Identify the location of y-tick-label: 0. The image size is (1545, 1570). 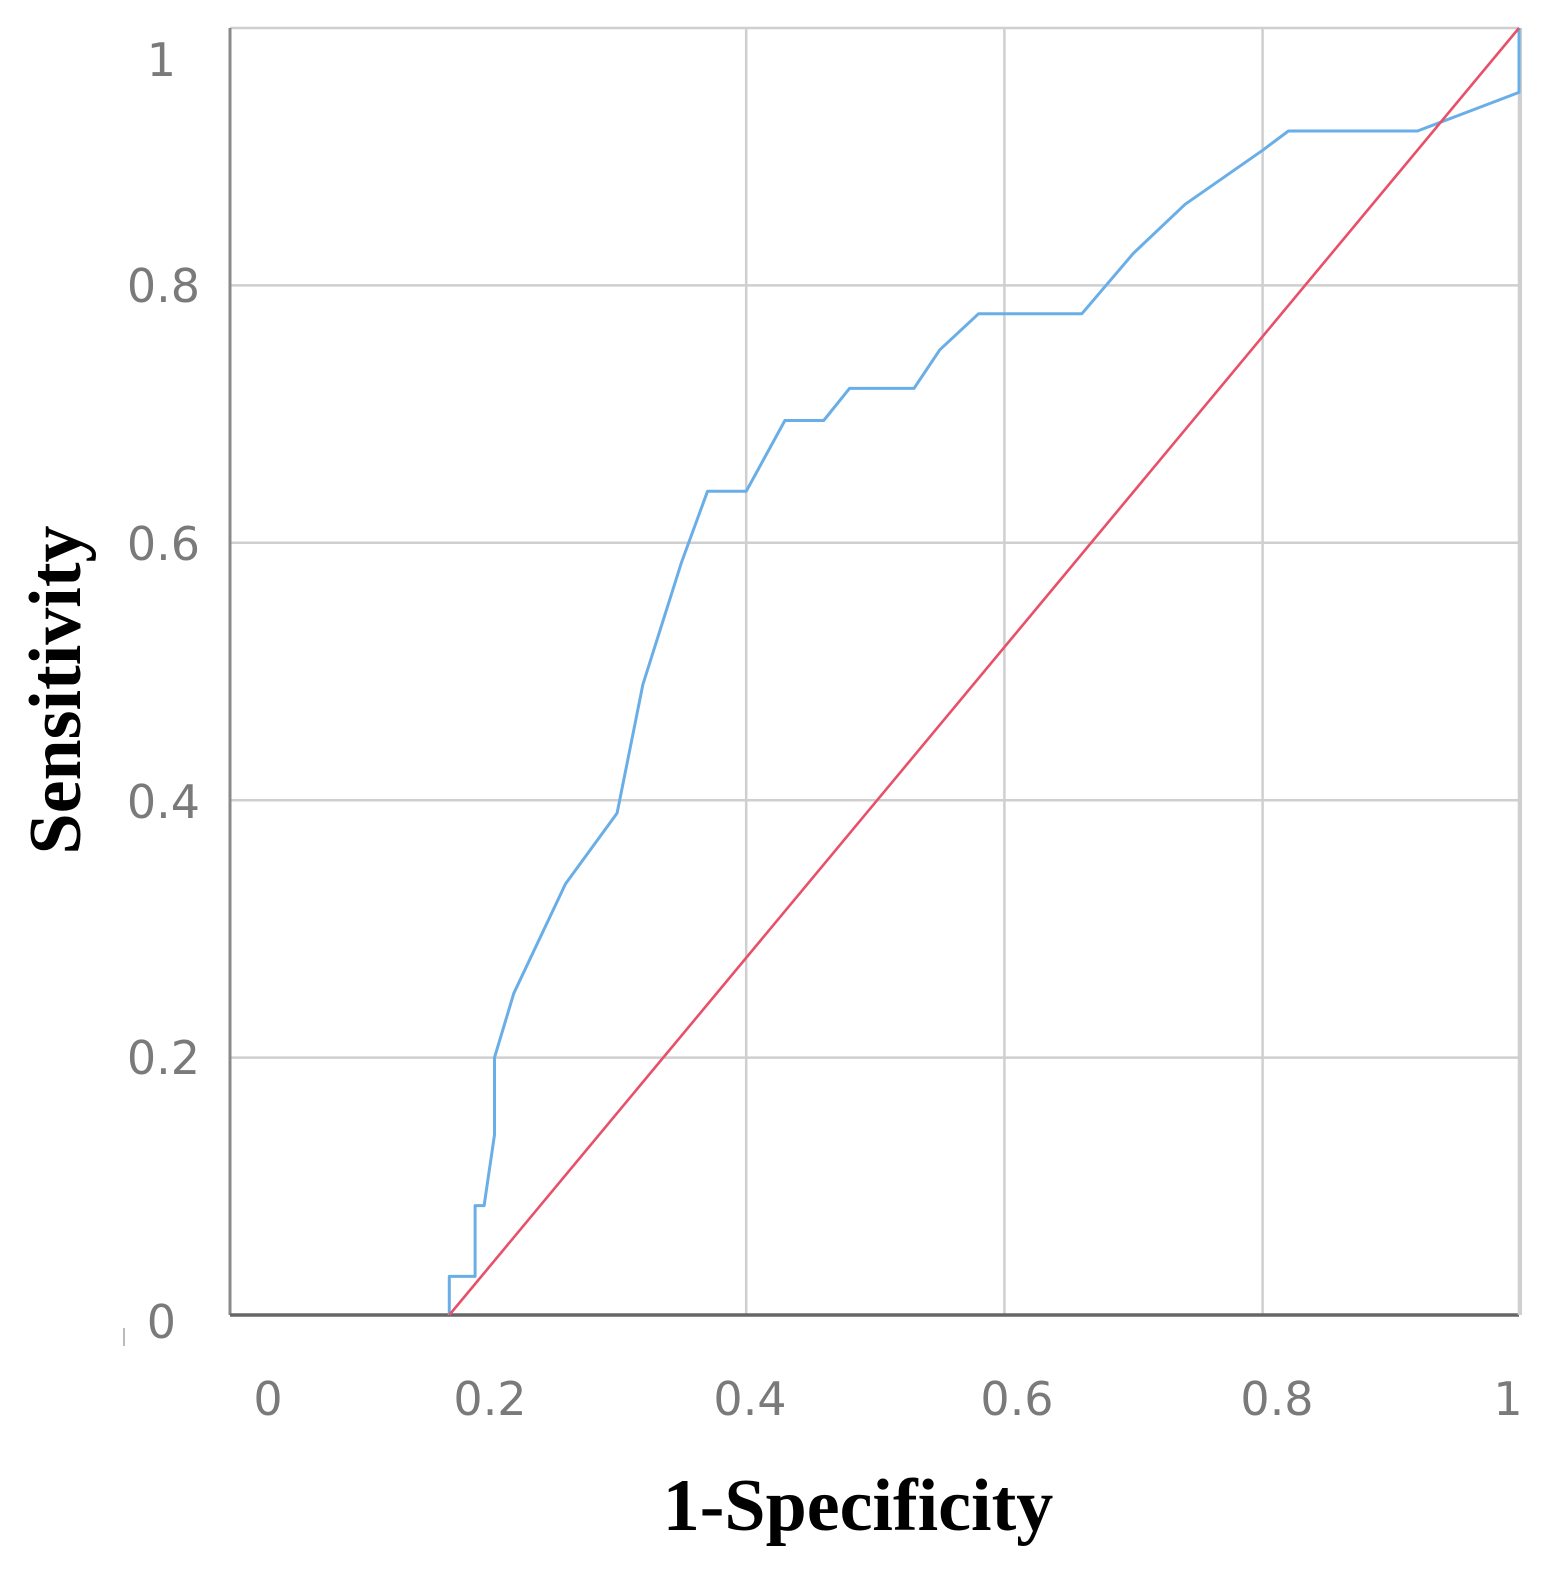
(161, 1322).